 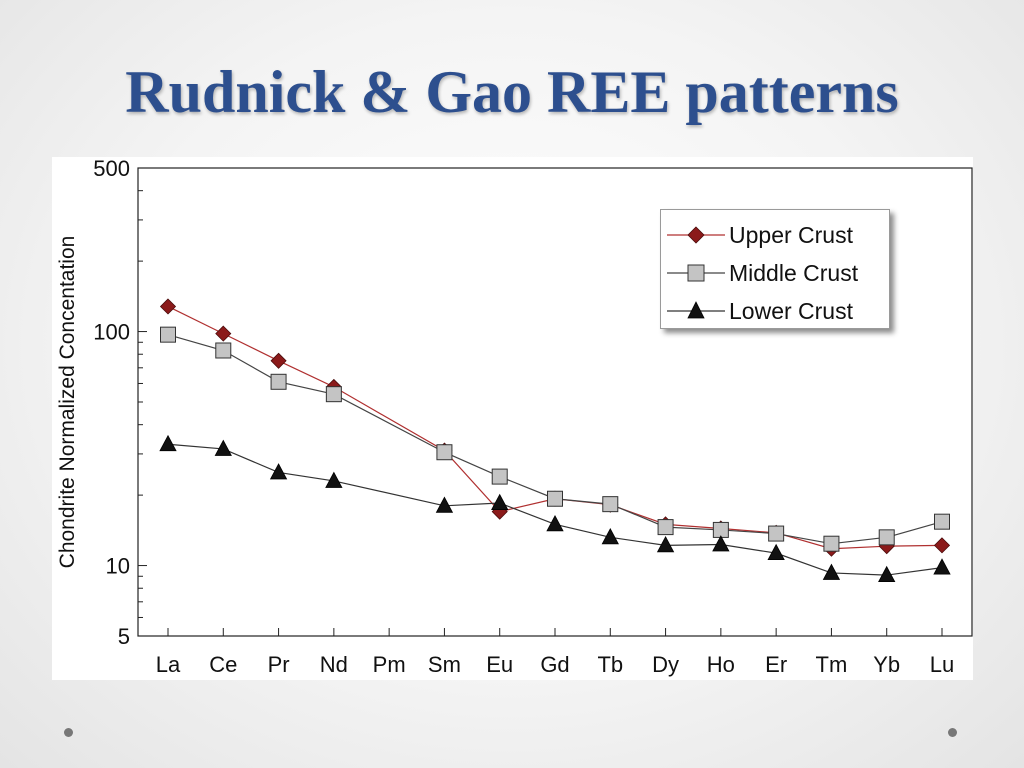 What do you see at coordinates (776, 664) in the screenshot?
I see `x-tick-label: Er` at bounding box center [776, 664].